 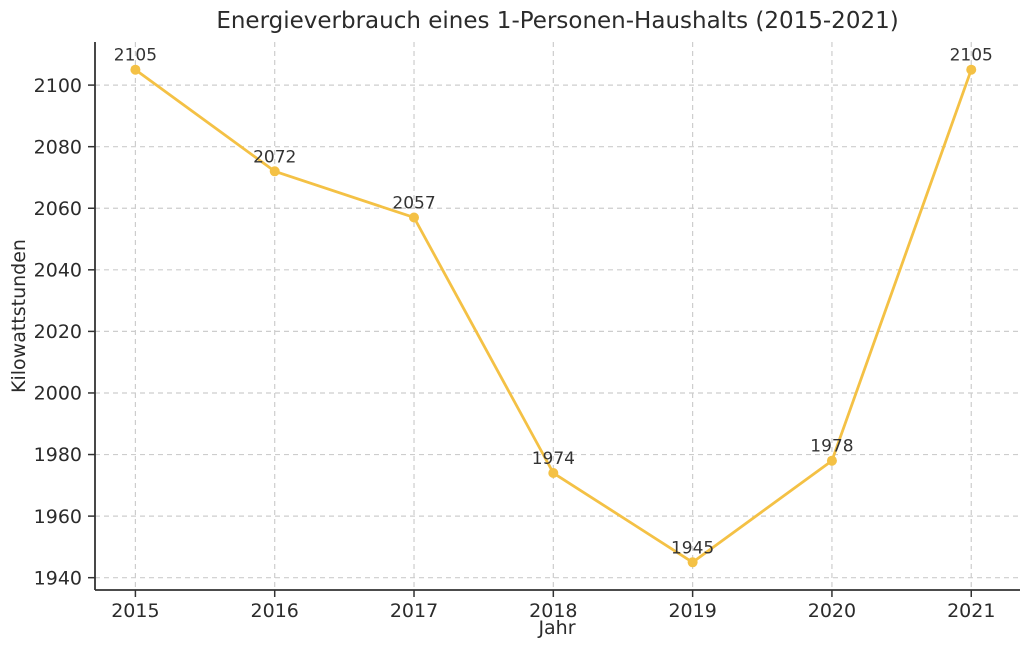 What do you see at coordinates (831, 447) in the screenshot?
I see `data-point-label: 1978` at bounding box center [831, 447].